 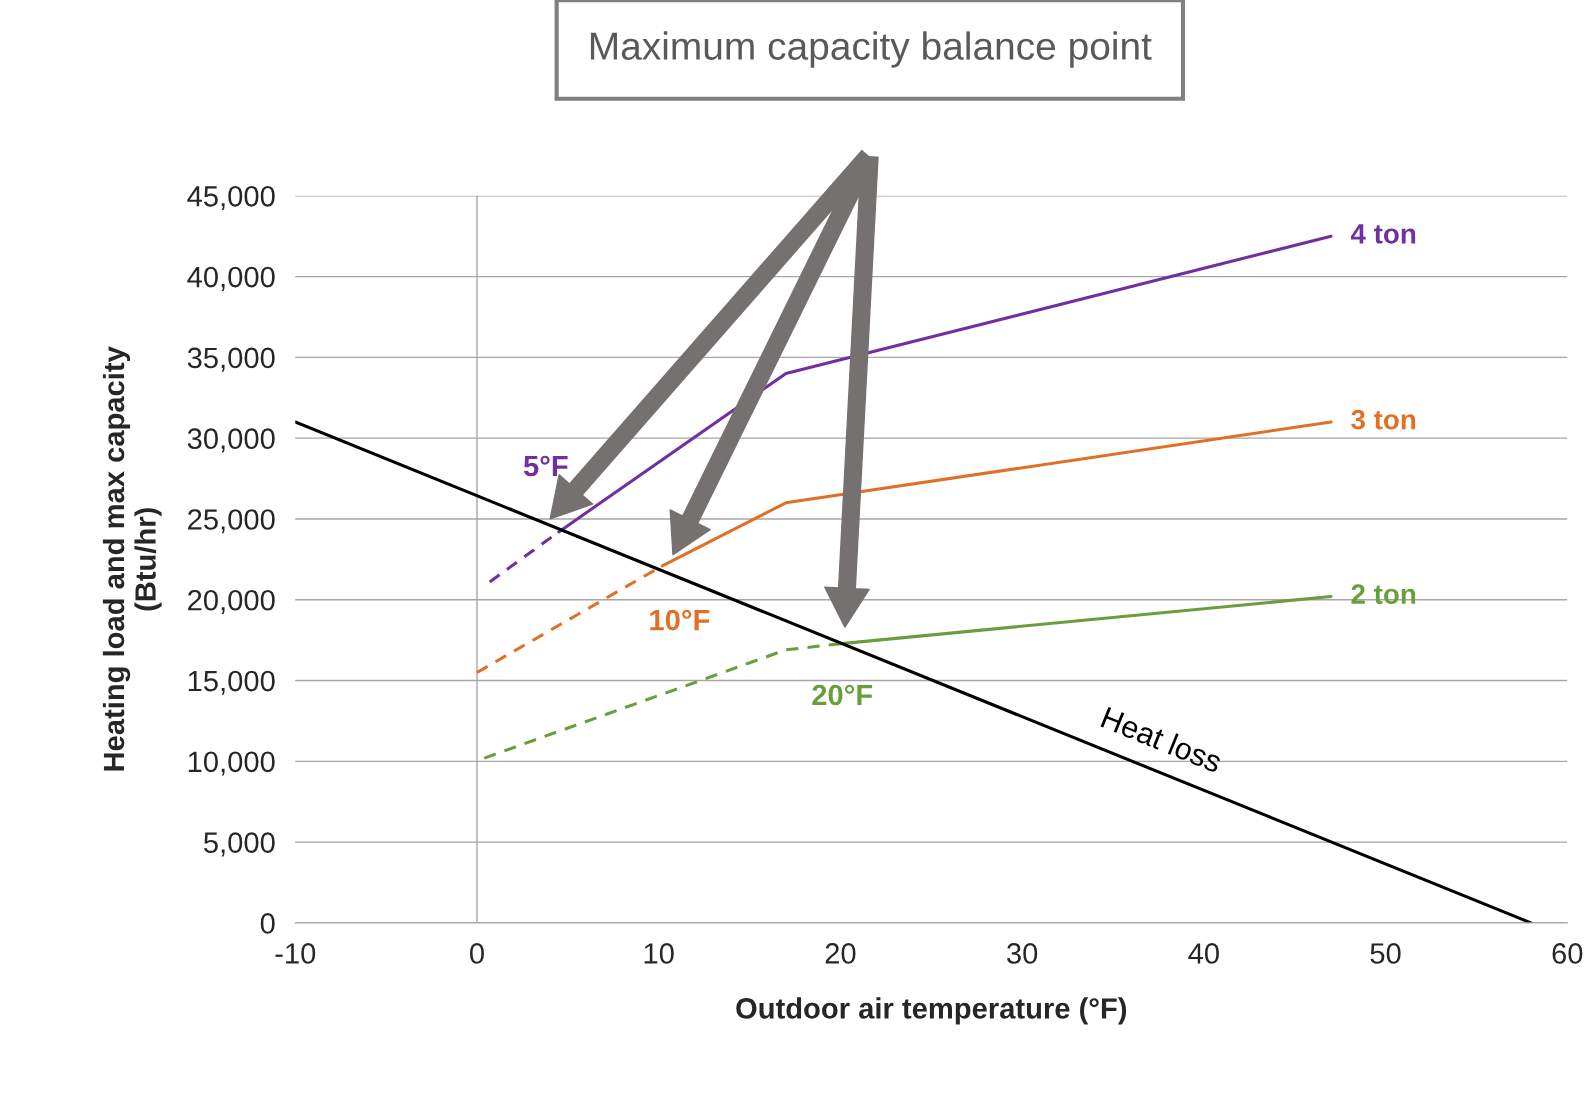 What do you see at coordinates (871, 49) in the screenshot?
I see `text: Maximum capacity balance point` at bounding box center [871, 49].